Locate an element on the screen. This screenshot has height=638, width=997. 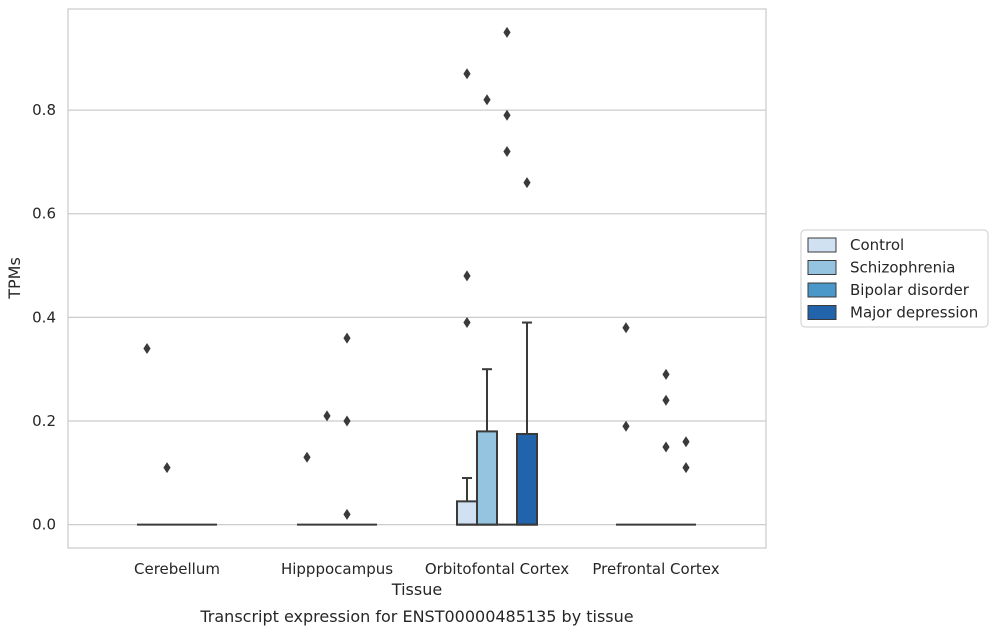
x-tick-label: Cerebellum is located at coordinates (177, 569).